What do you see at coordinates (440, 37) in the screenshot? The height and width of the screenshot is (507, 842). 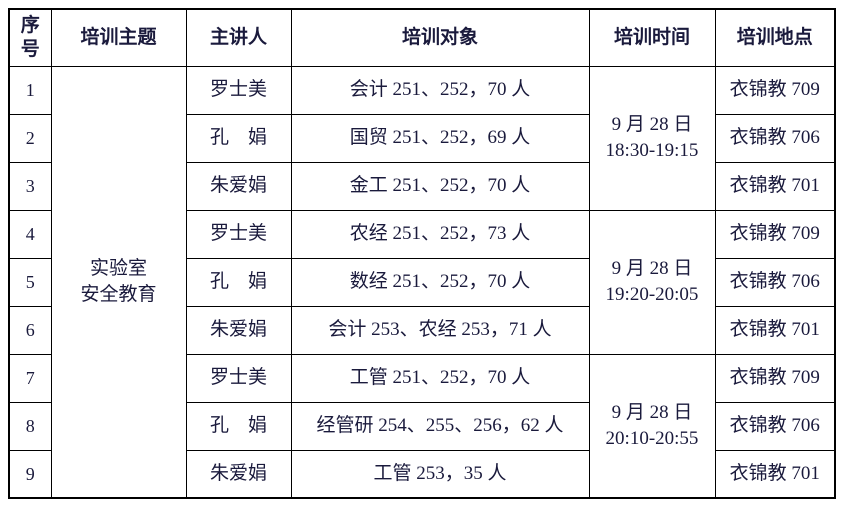 I see `col-header-audience: 培训对象` at bounding box center [440, 37].